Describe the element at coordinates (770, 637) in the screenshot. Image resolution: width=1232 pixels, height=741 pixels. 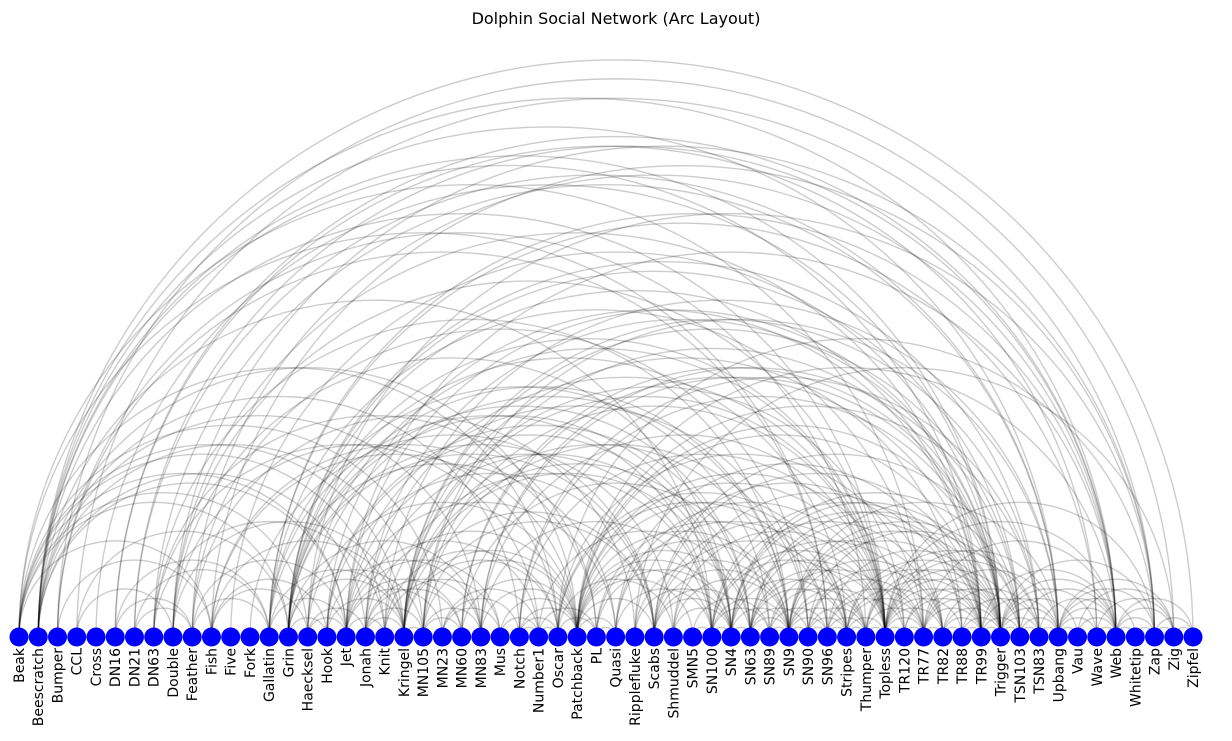
I see `node-sn89` at that location.